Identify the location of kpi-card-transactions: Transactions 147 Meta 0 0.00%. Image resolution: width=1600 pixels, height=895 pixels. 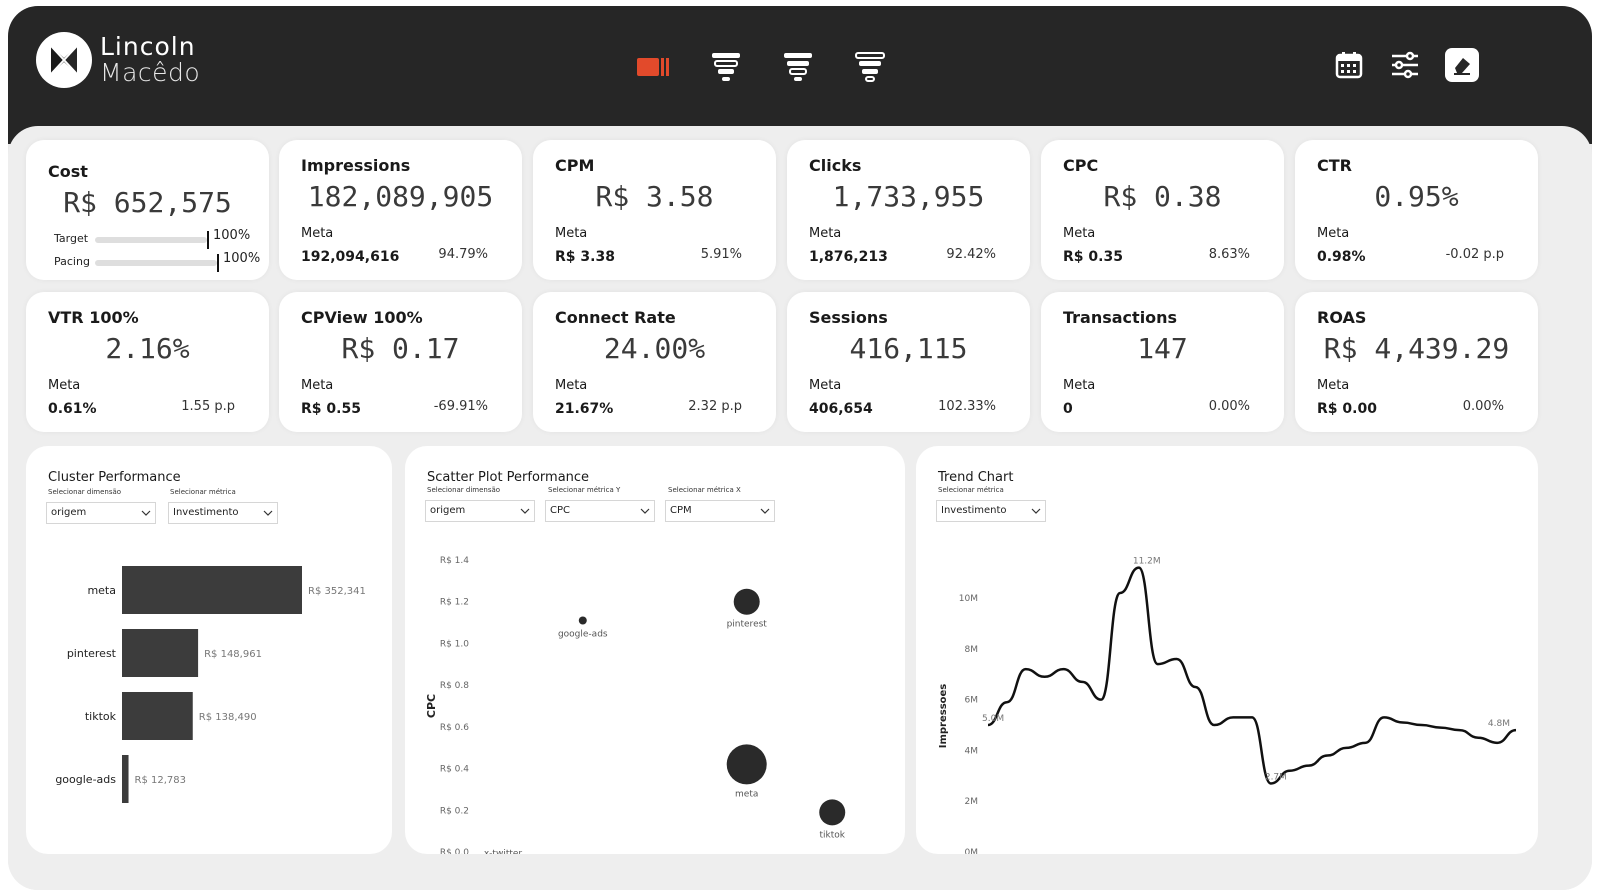
(1162, 362).